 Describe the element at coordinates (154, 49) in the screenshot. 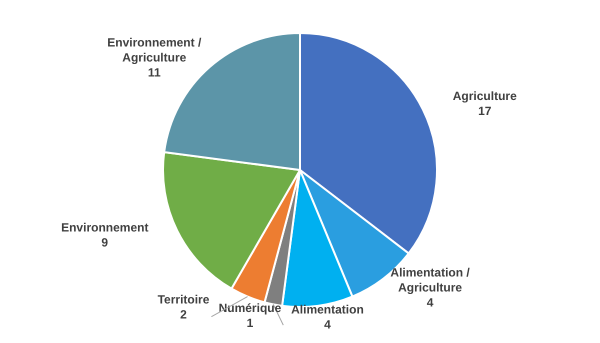

I see `slice-label: Environnement / Agriculture` at that location.